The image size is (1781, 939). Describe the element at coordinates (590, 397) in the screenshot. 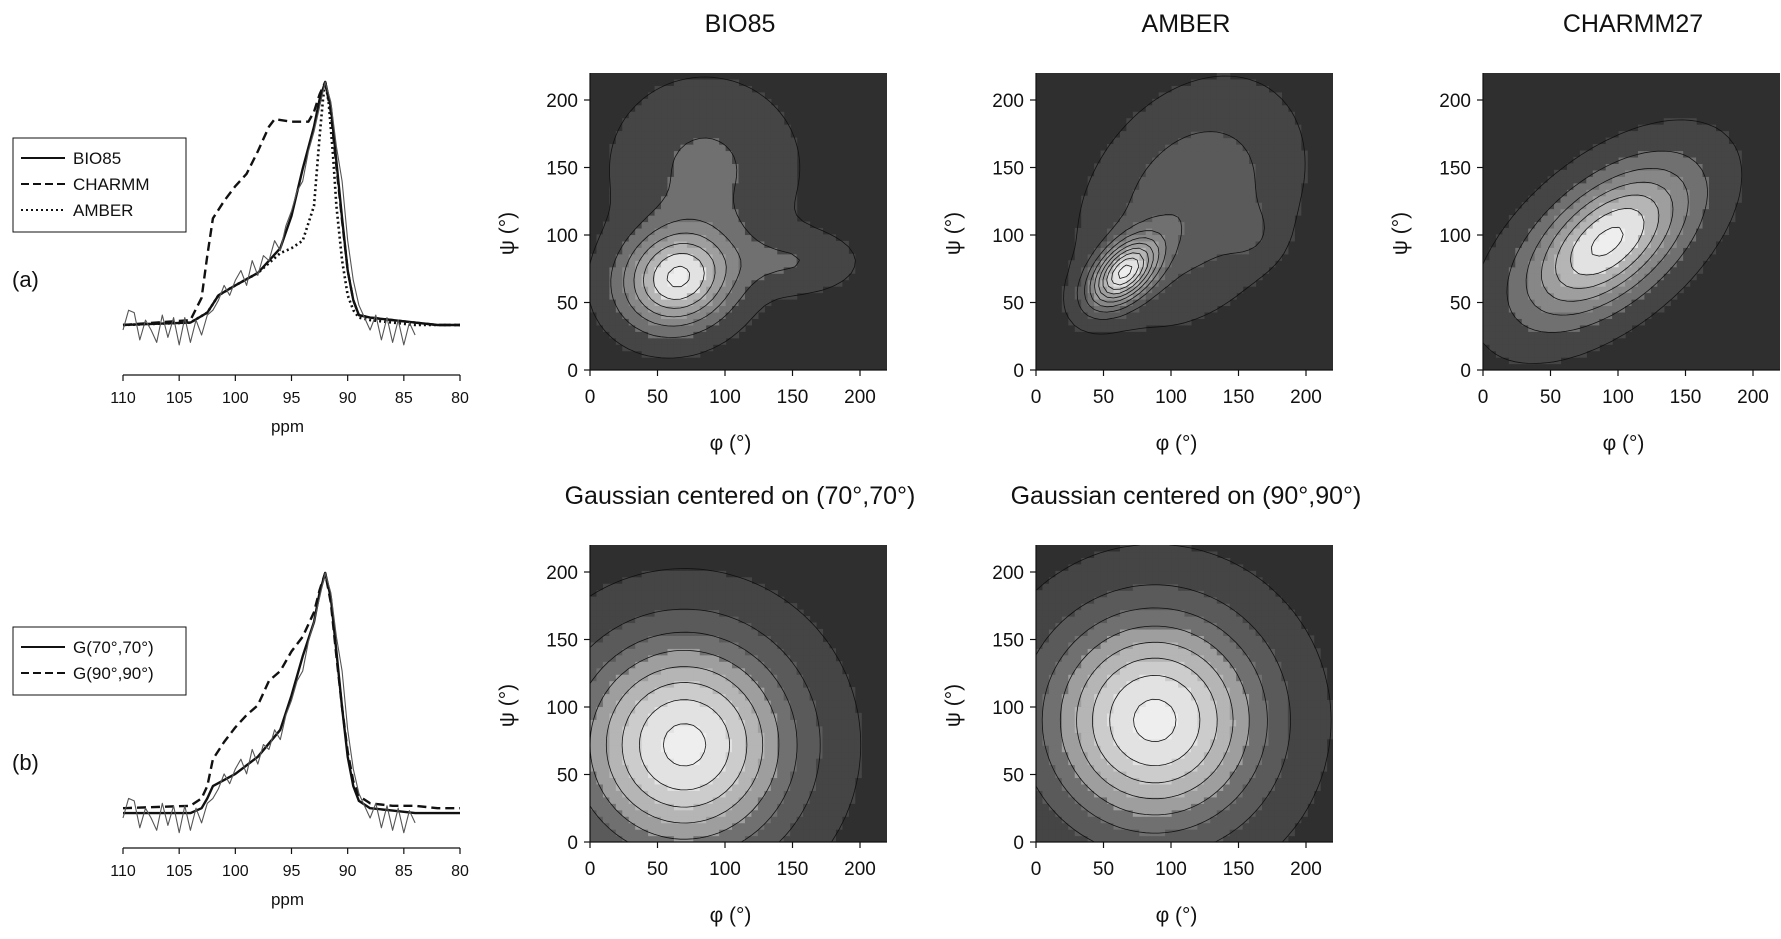

I see `x-tick-label: 0` at that location.